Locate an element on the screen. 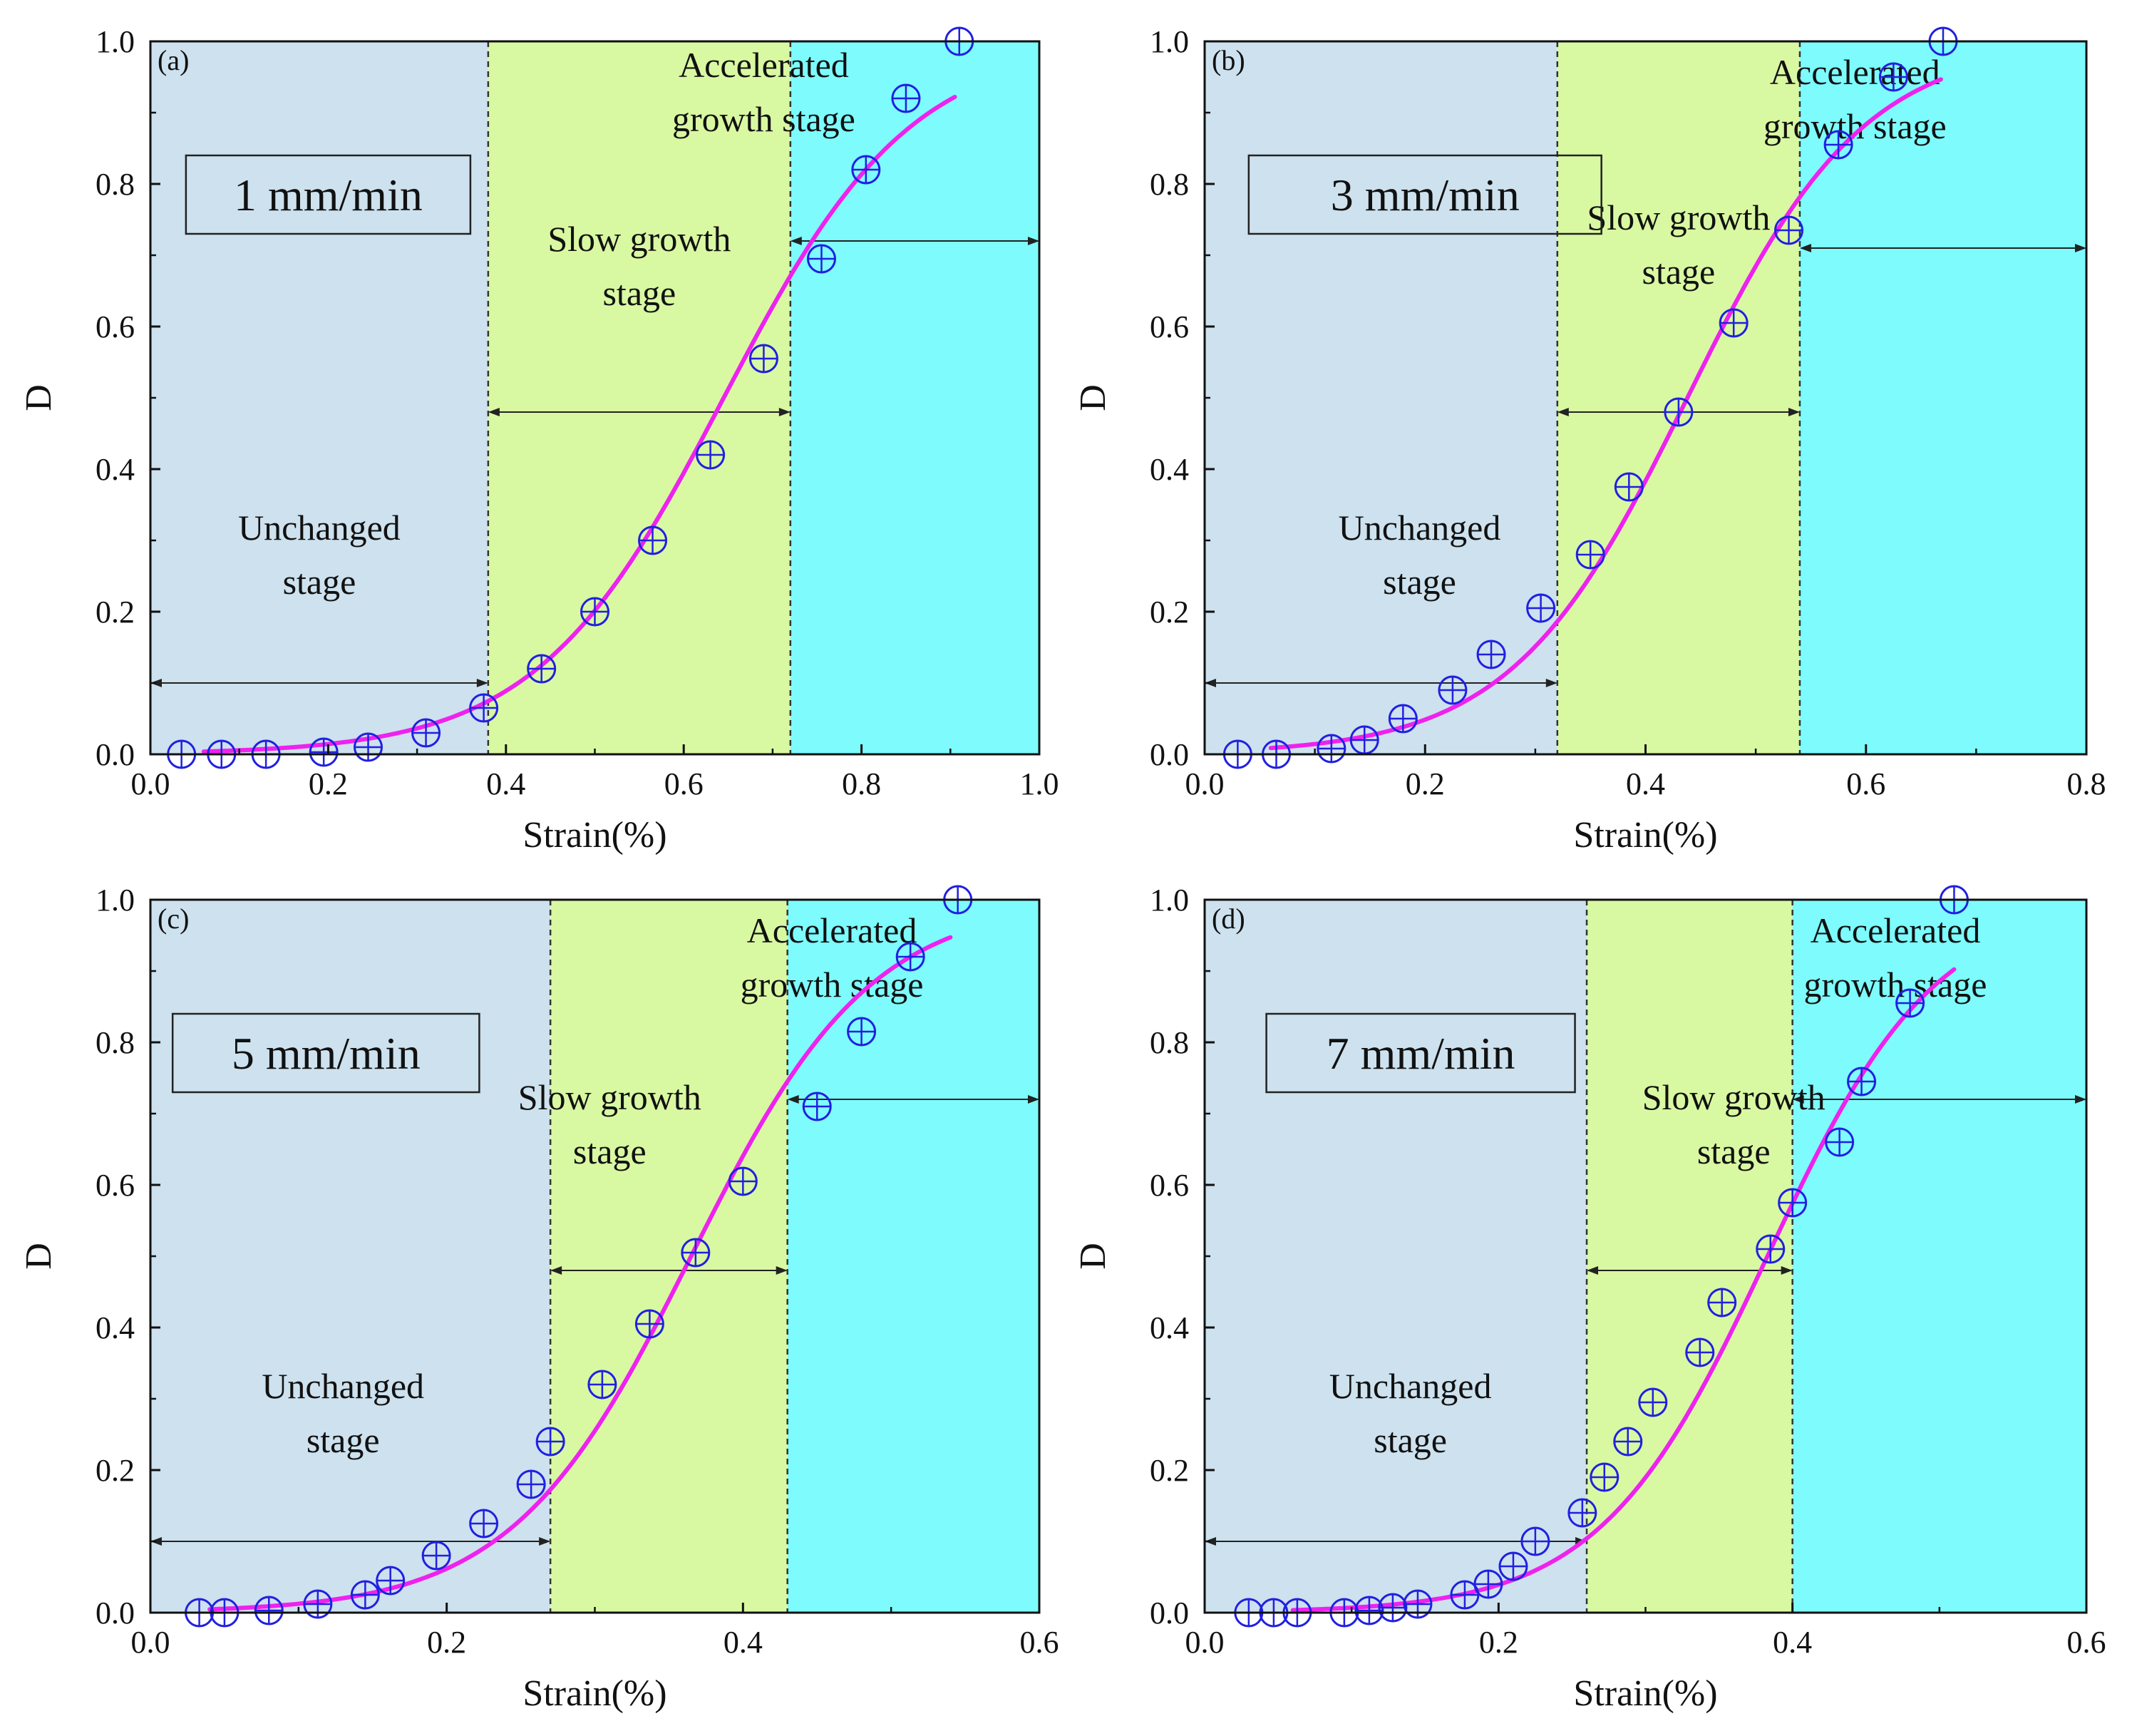 This screenshot has height=1736, width=2137. x-tick-label: 1.0 is located at coordinates (1039, 783).